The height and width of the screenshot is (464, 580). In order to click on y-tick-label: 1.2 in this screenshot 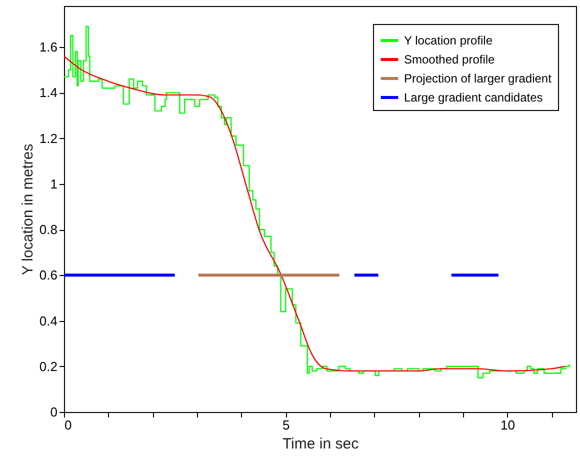, I will do `click(48, 138)`.